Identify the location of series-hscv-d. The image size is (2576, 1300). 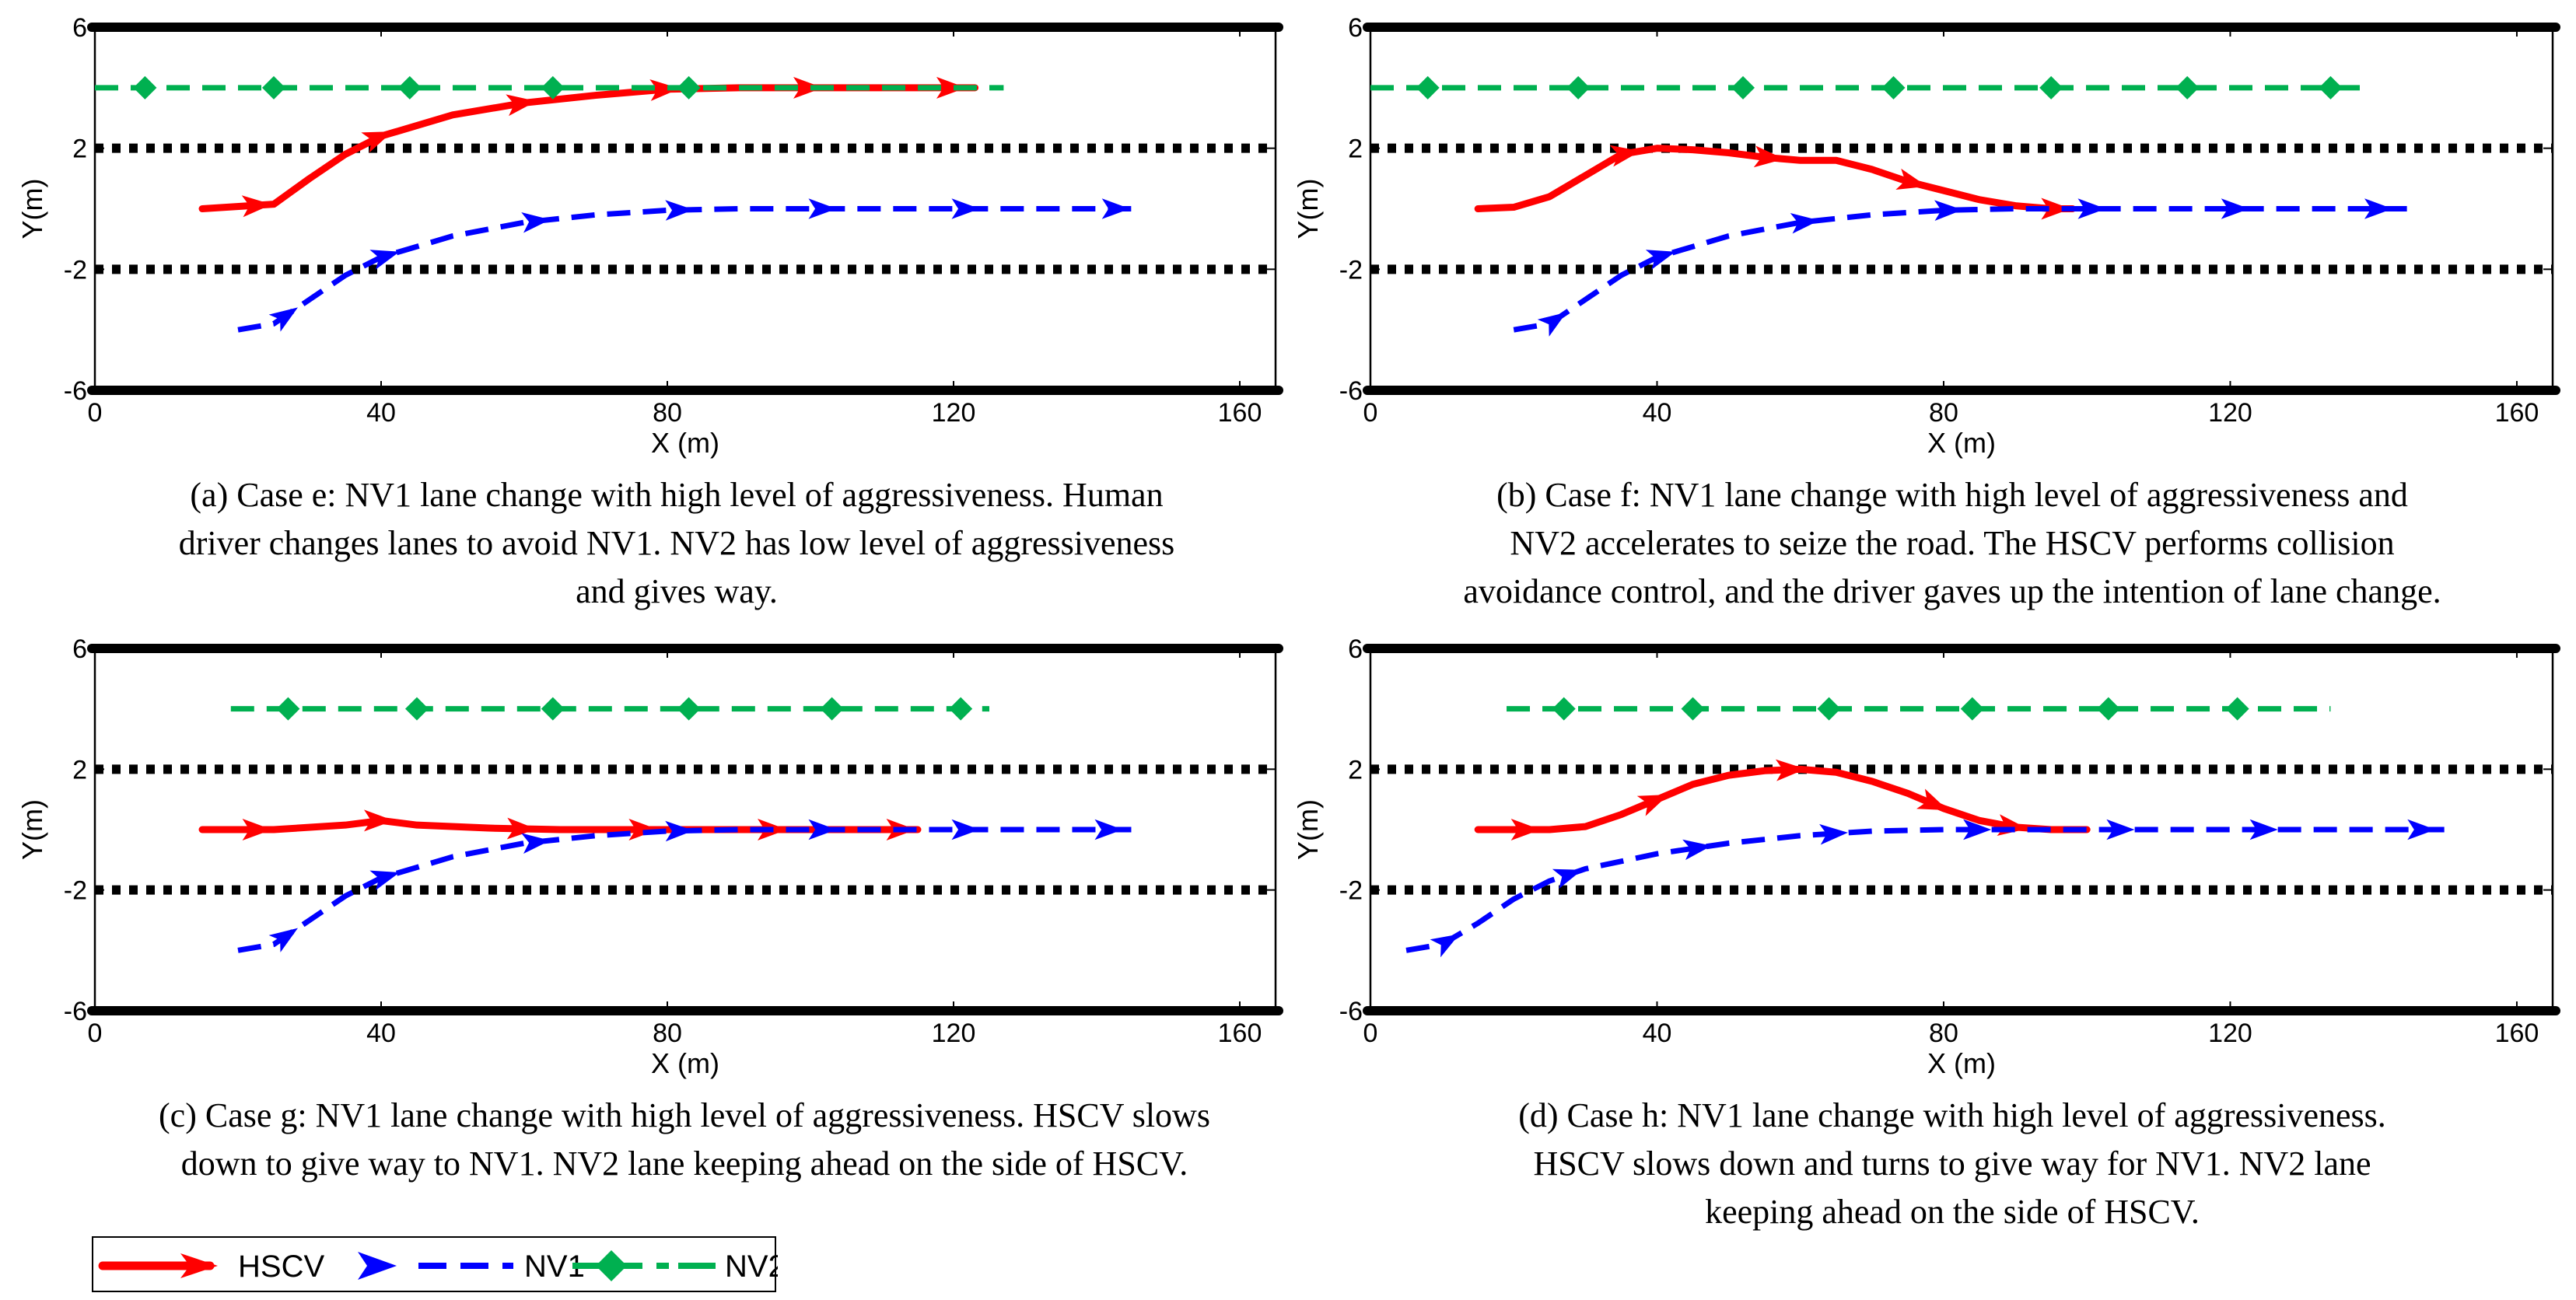
(1783, 799).